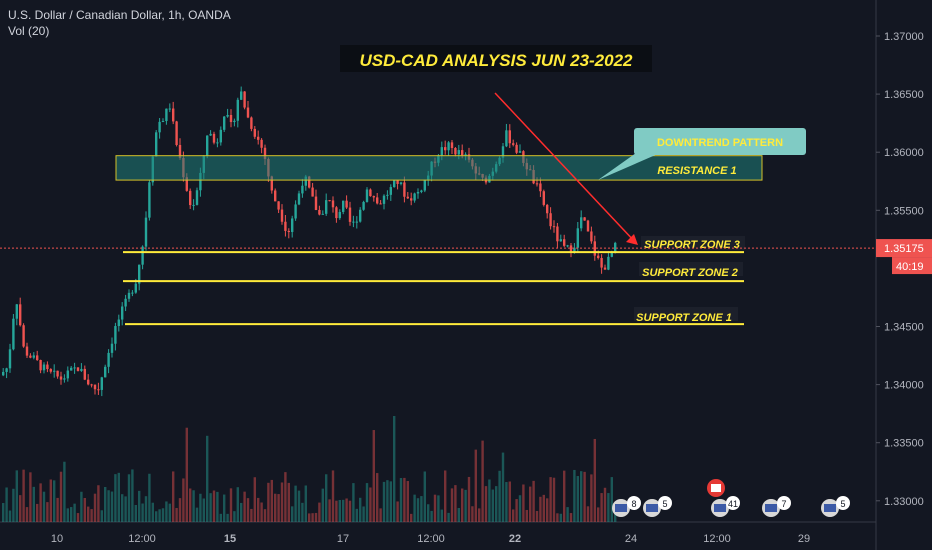  What do you see at coordinates (343, 539) in the screenshot?
I see `x-tick-label: 17` at bounding box center [343, 539].